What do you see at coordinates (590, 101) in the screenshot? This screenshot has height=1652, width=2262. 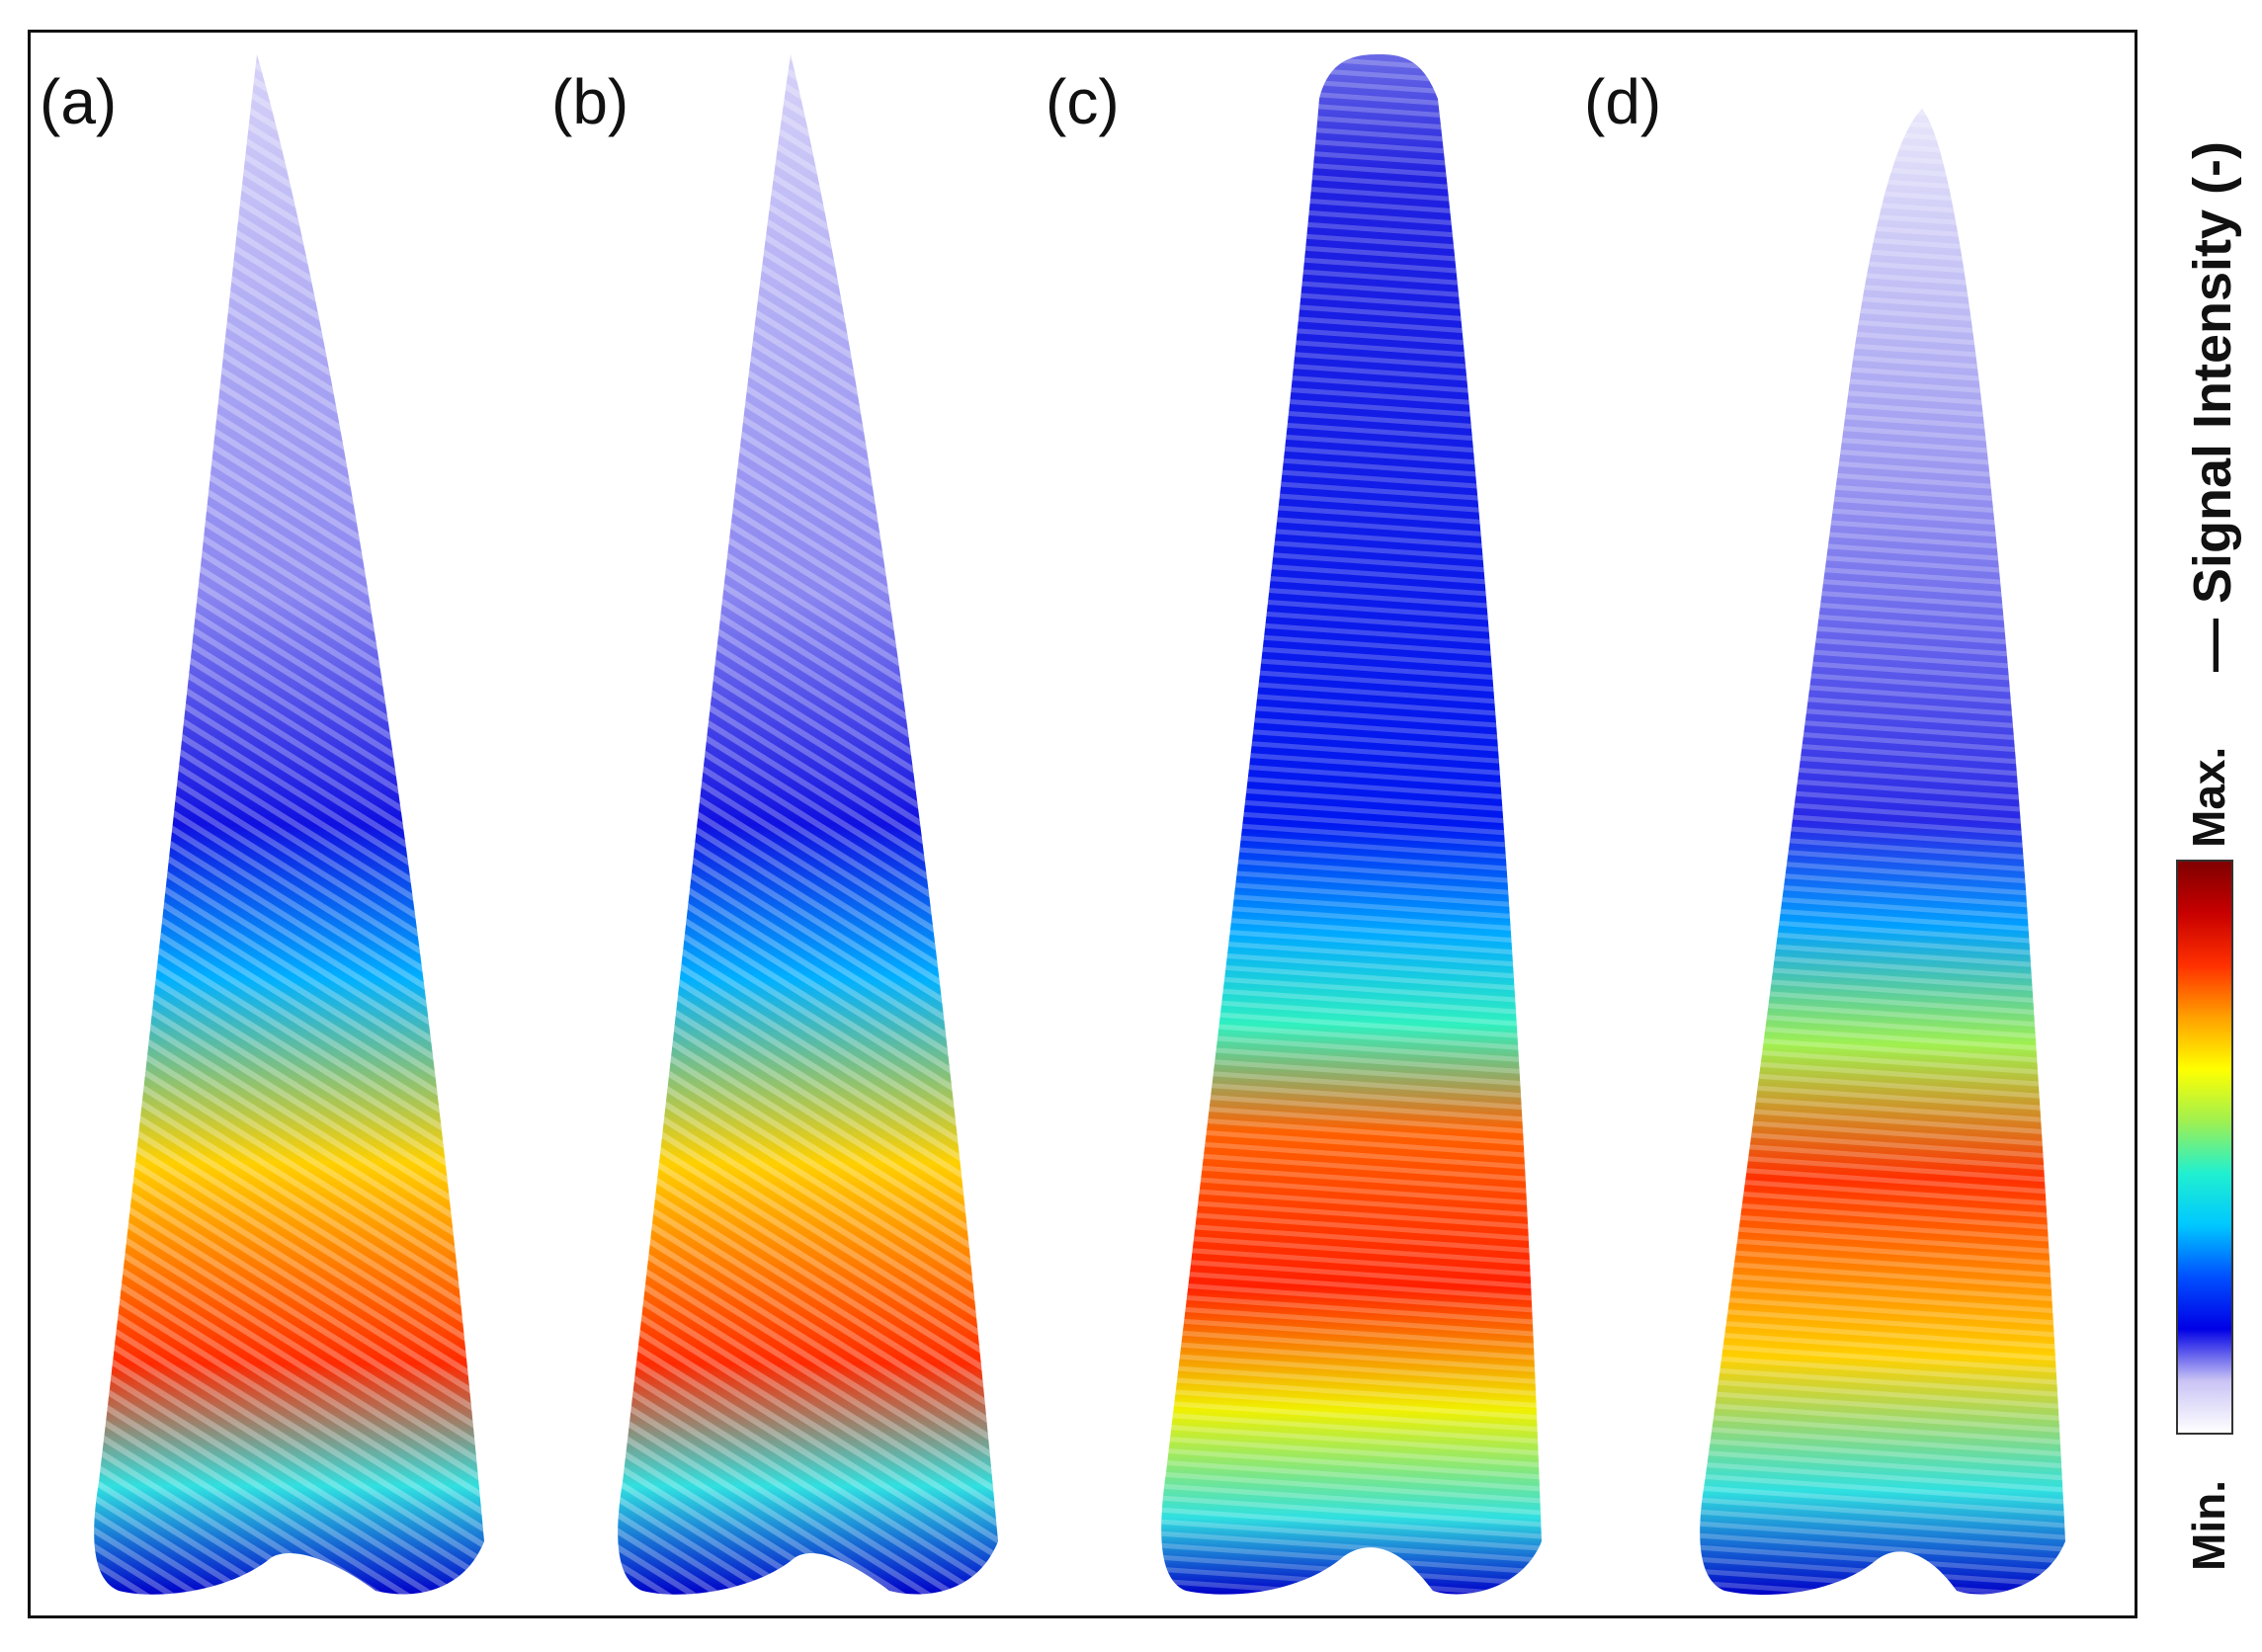 I see `panel-label-b: (b)` at bounding box center [590, 101].